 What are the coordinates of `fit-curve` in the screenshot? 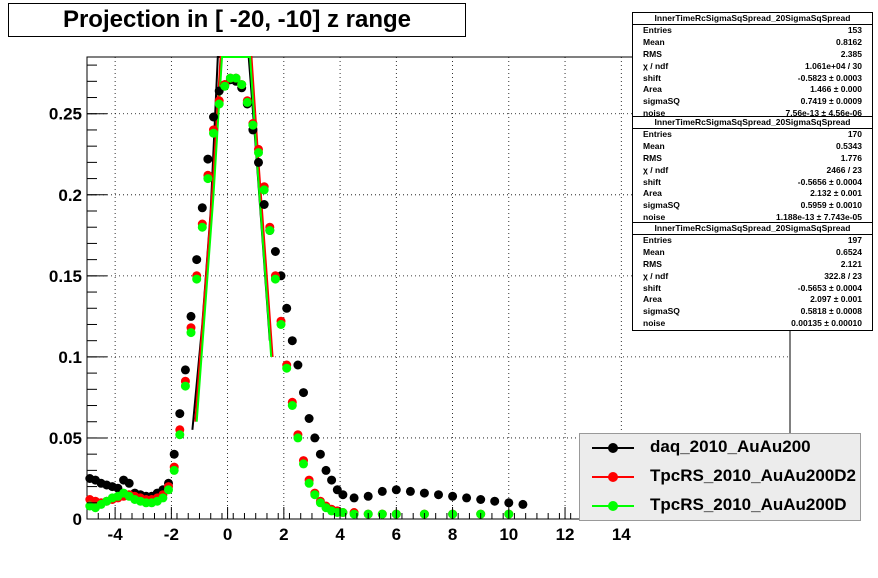 It's located at (234, 239).